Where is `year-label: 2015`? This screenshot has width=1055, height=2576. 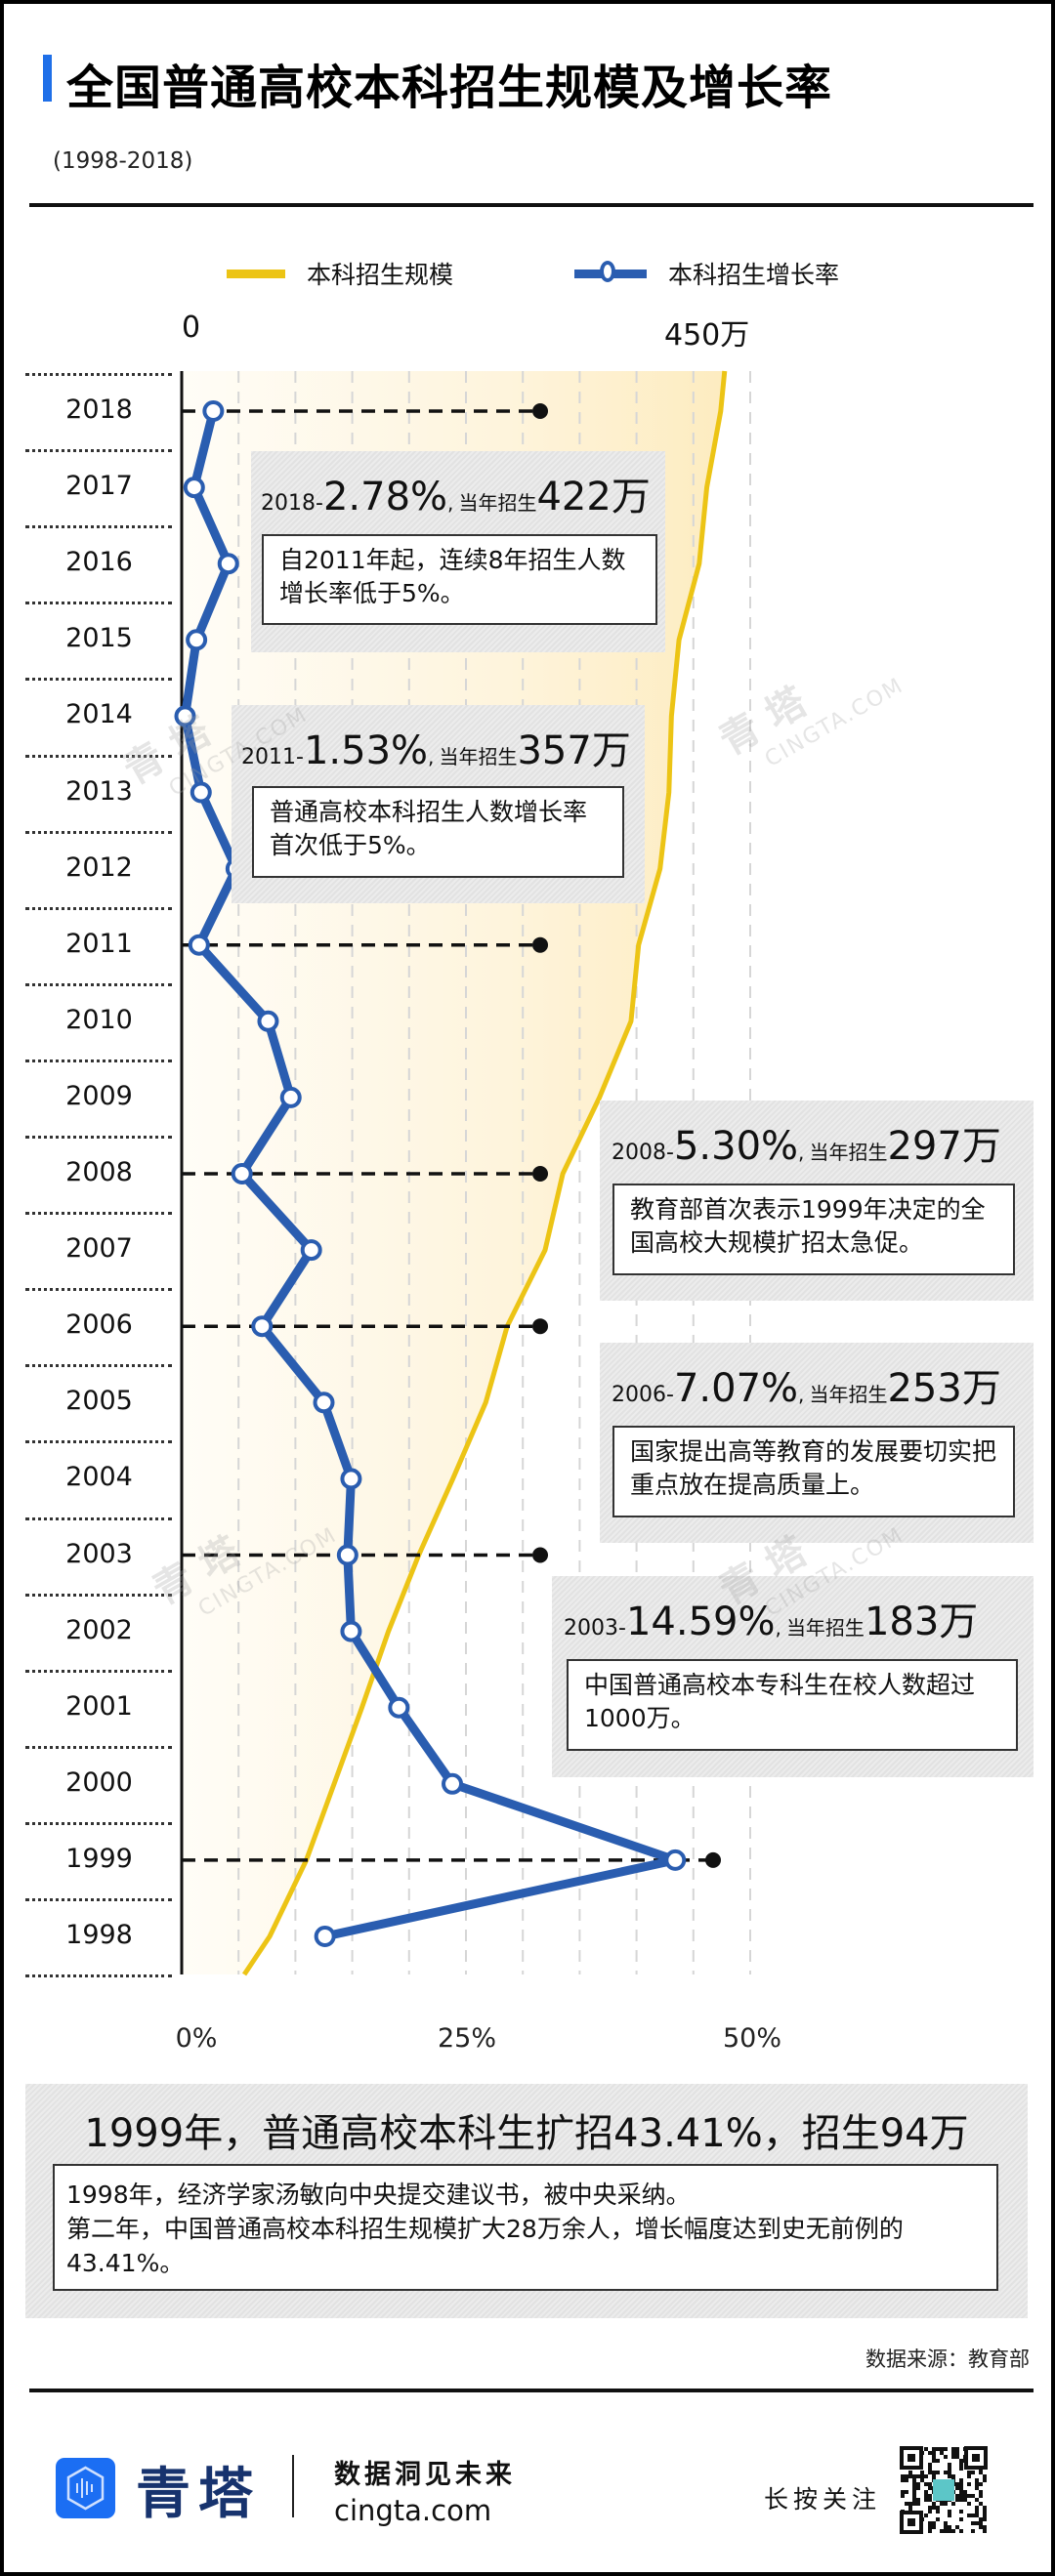
year-label: 2015 is located at coordinates (99, 638).